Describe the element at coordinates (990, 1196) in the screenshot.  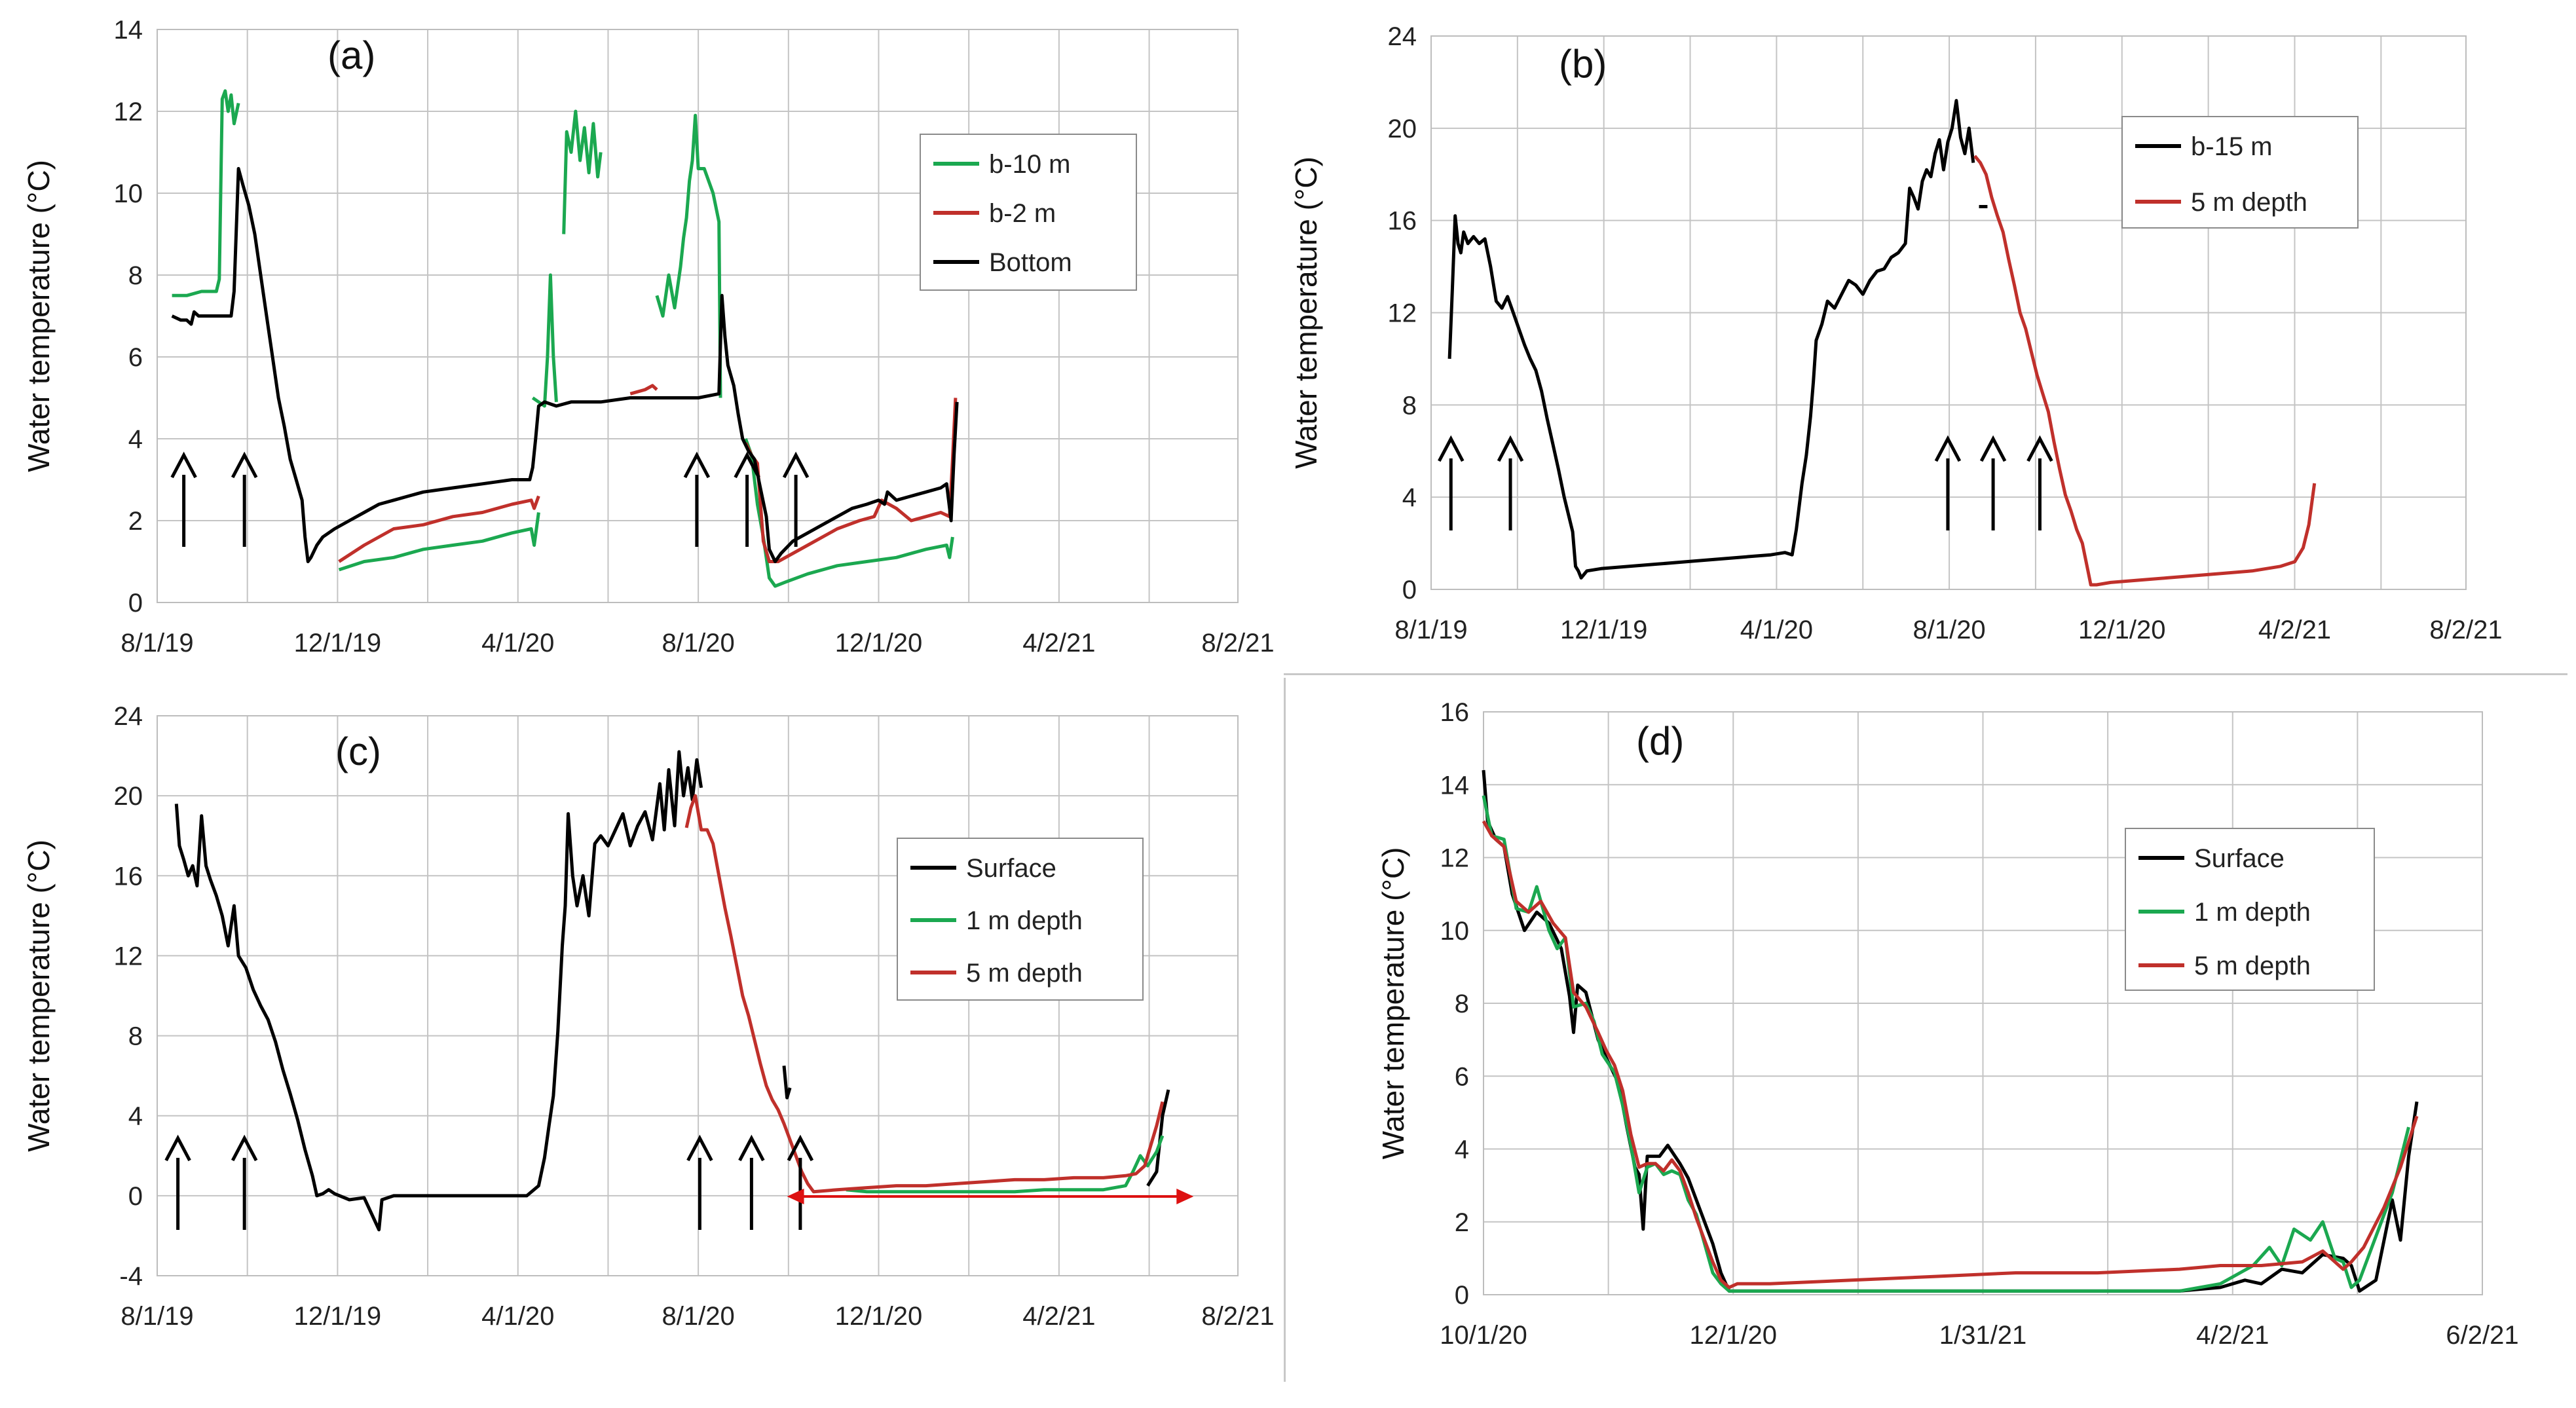
I see `range-arrow` at that location.